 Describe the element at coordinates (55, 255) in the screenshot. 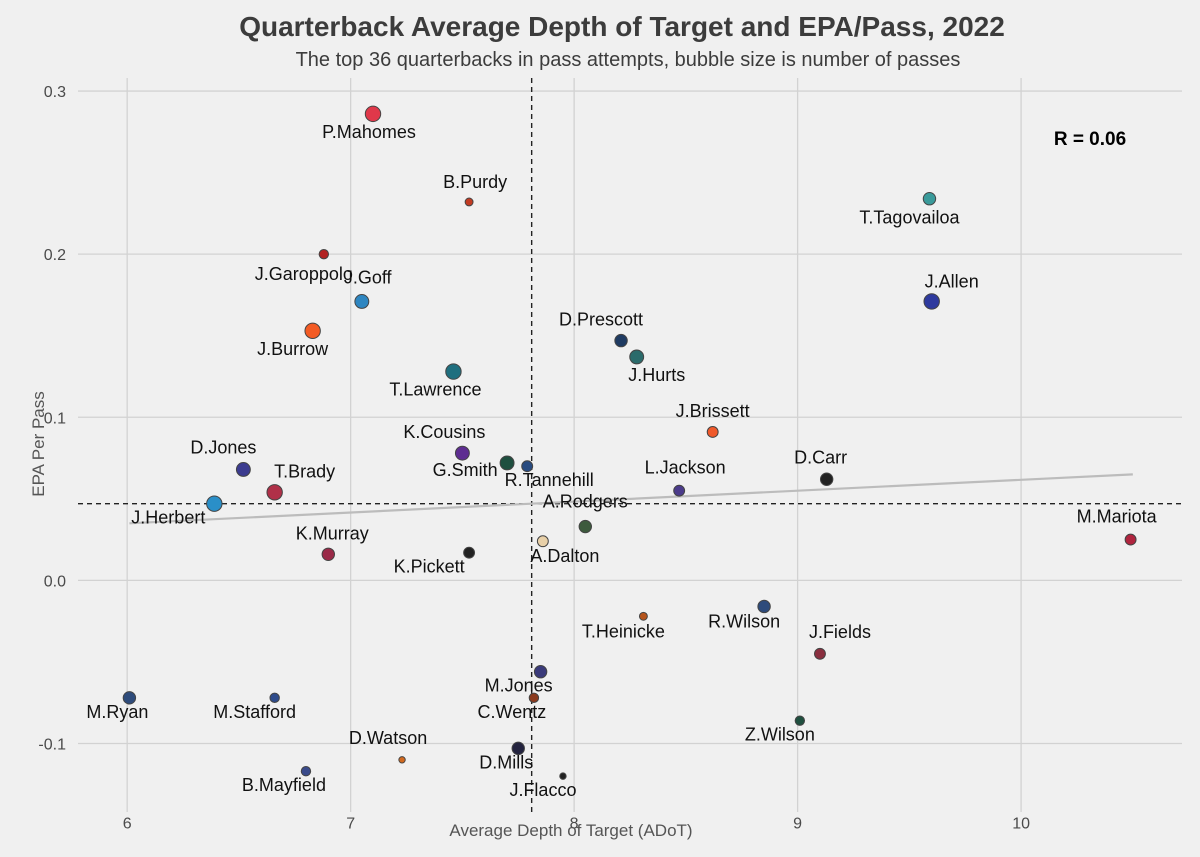

I see `y-tick-label: 0.2` at that location.